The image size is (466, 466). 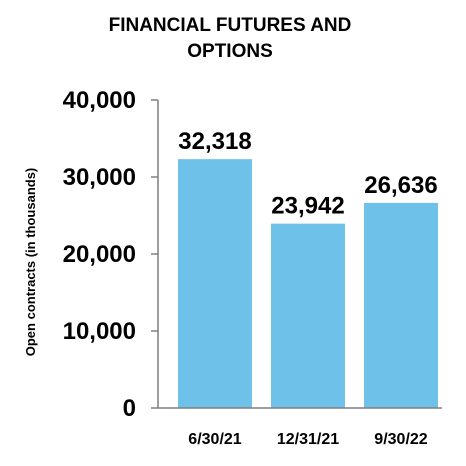 I want to click on chart-title-line-2: OPTIONS, so click(x=230, y=51).